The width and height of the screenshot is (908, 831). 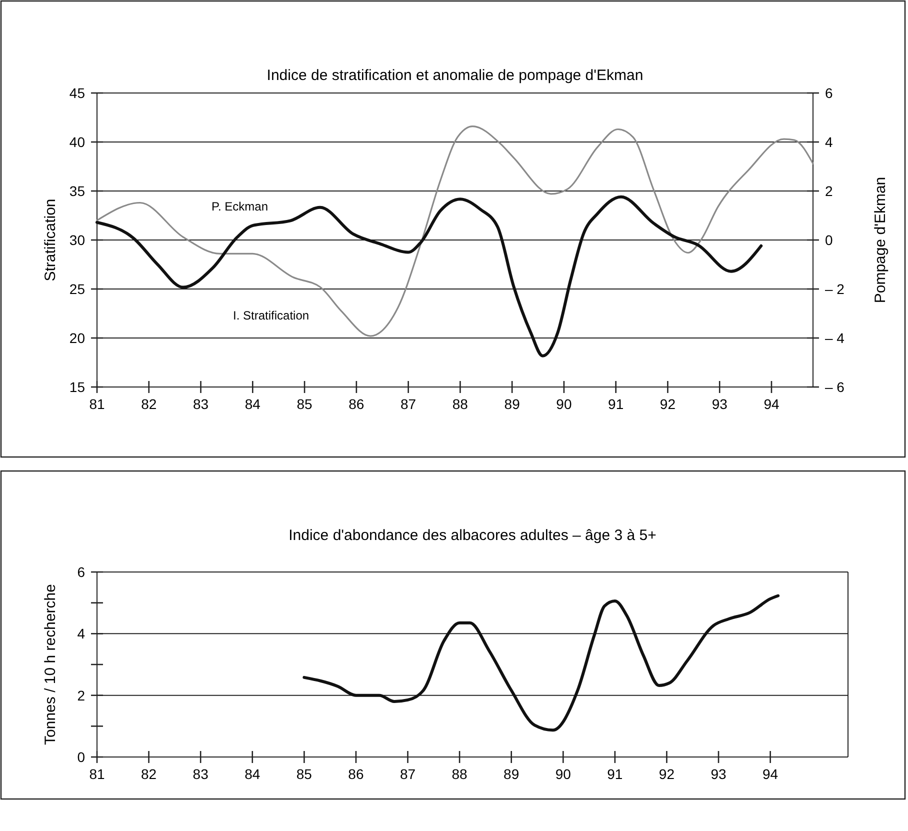 I want to click on y-tick-label: 45, so click(x=77, y=93).